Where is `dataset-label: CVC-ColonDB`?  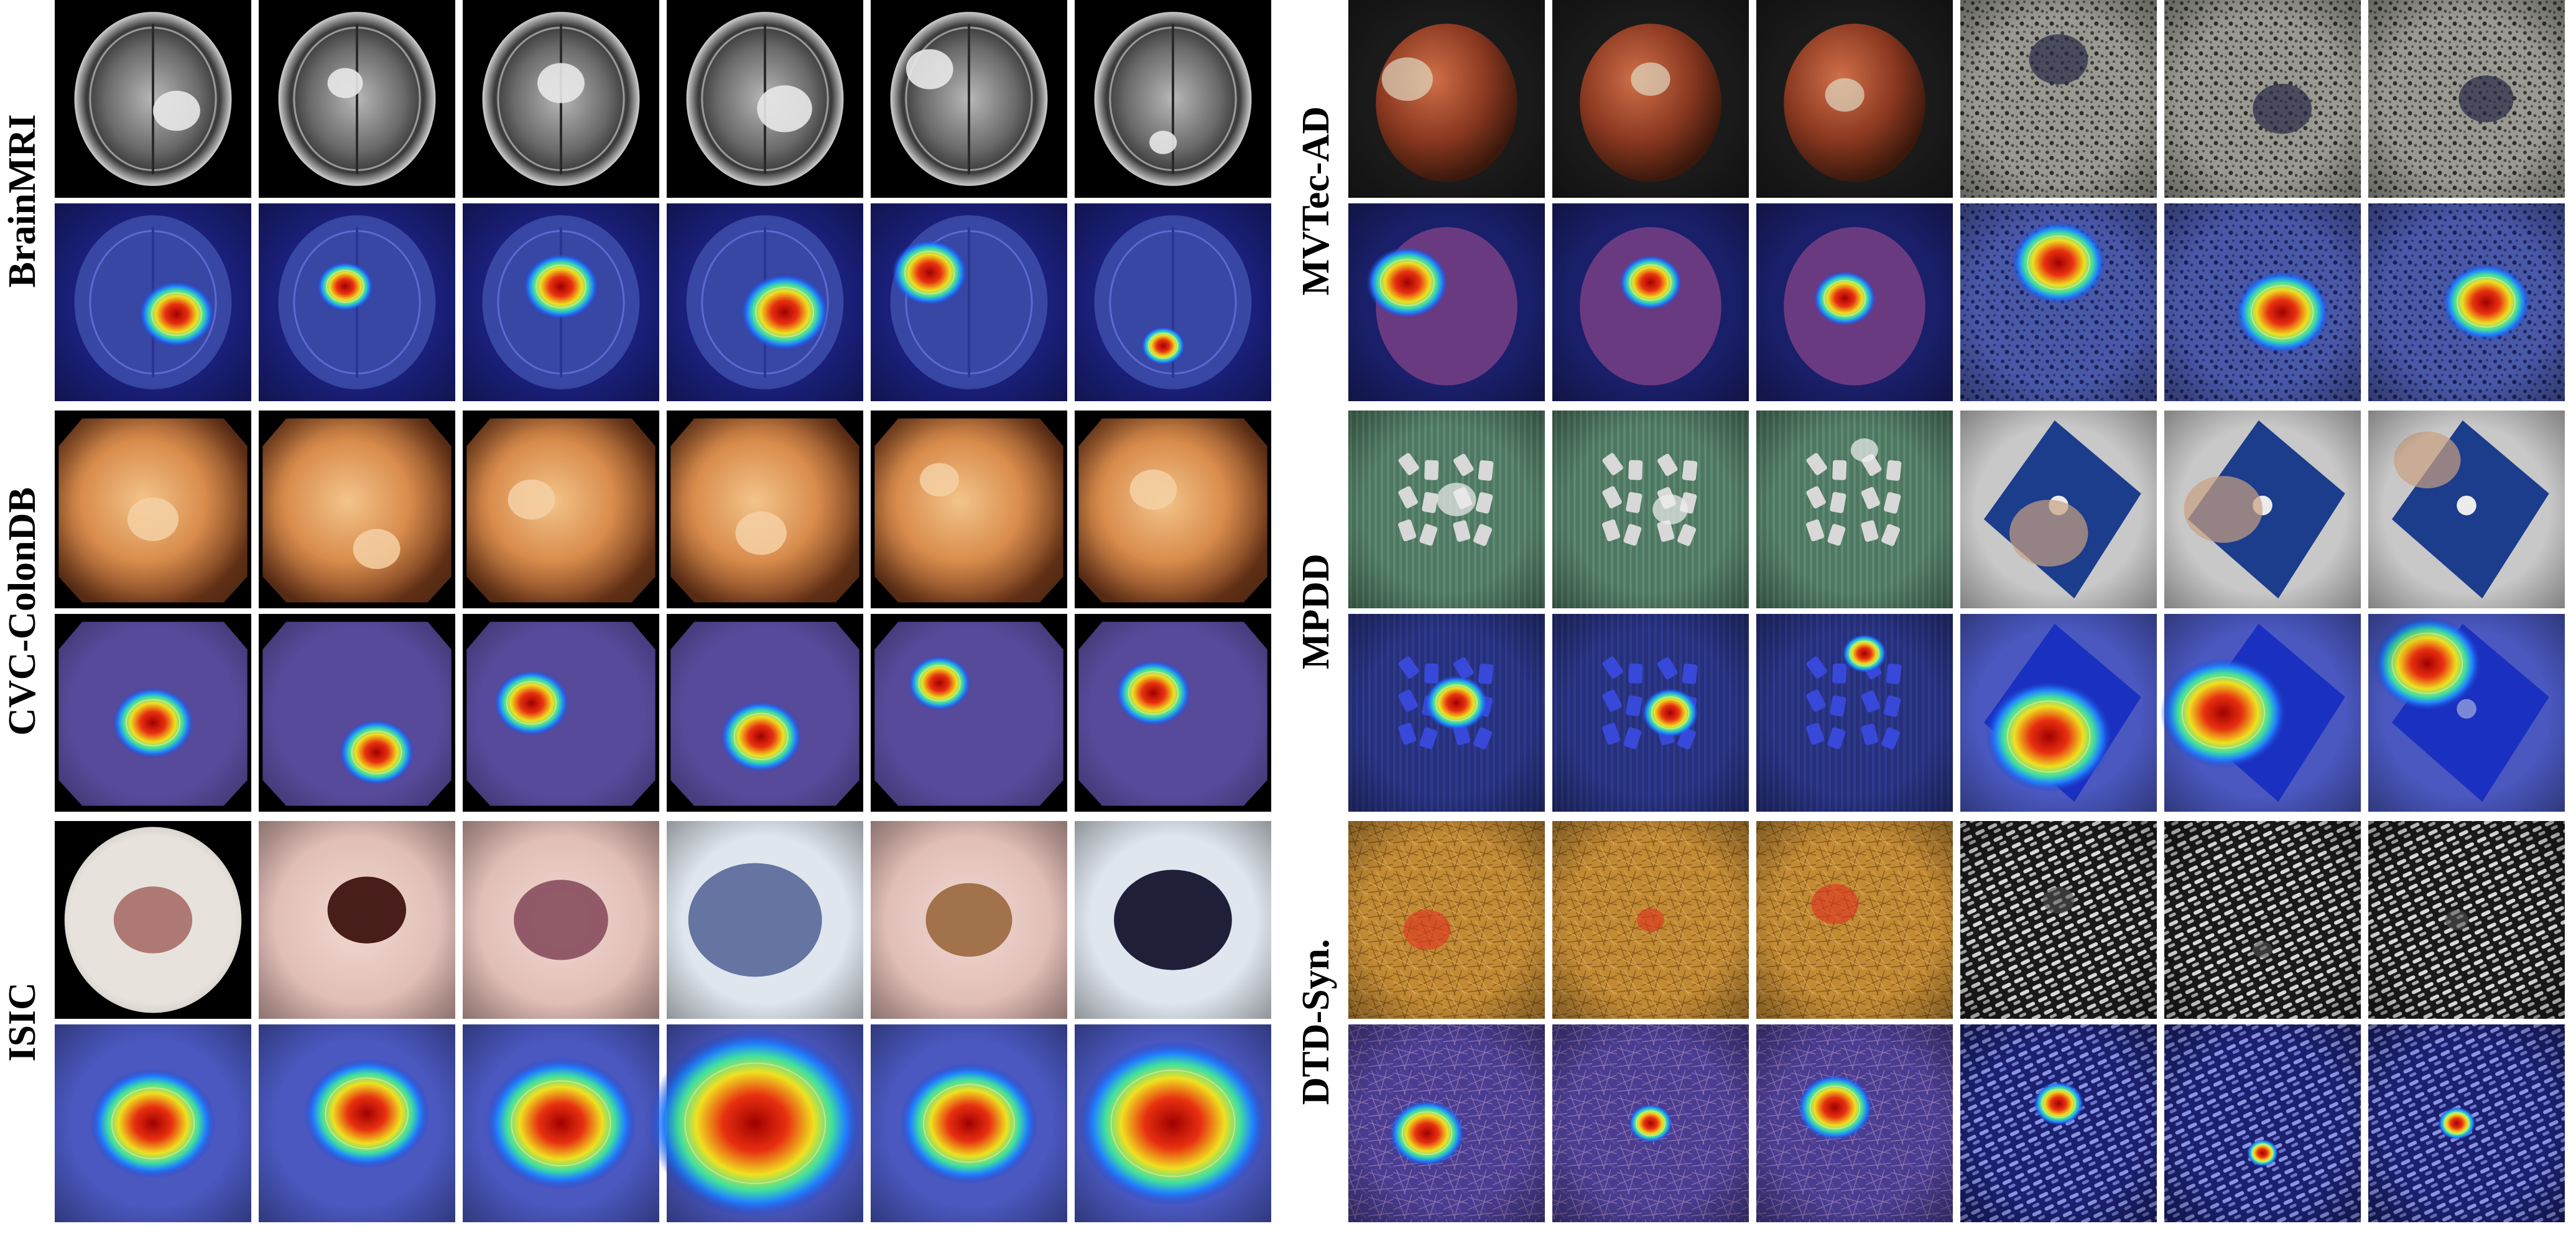
dataset-label: CVC-ColonDB is located at coordinates (23, 611).